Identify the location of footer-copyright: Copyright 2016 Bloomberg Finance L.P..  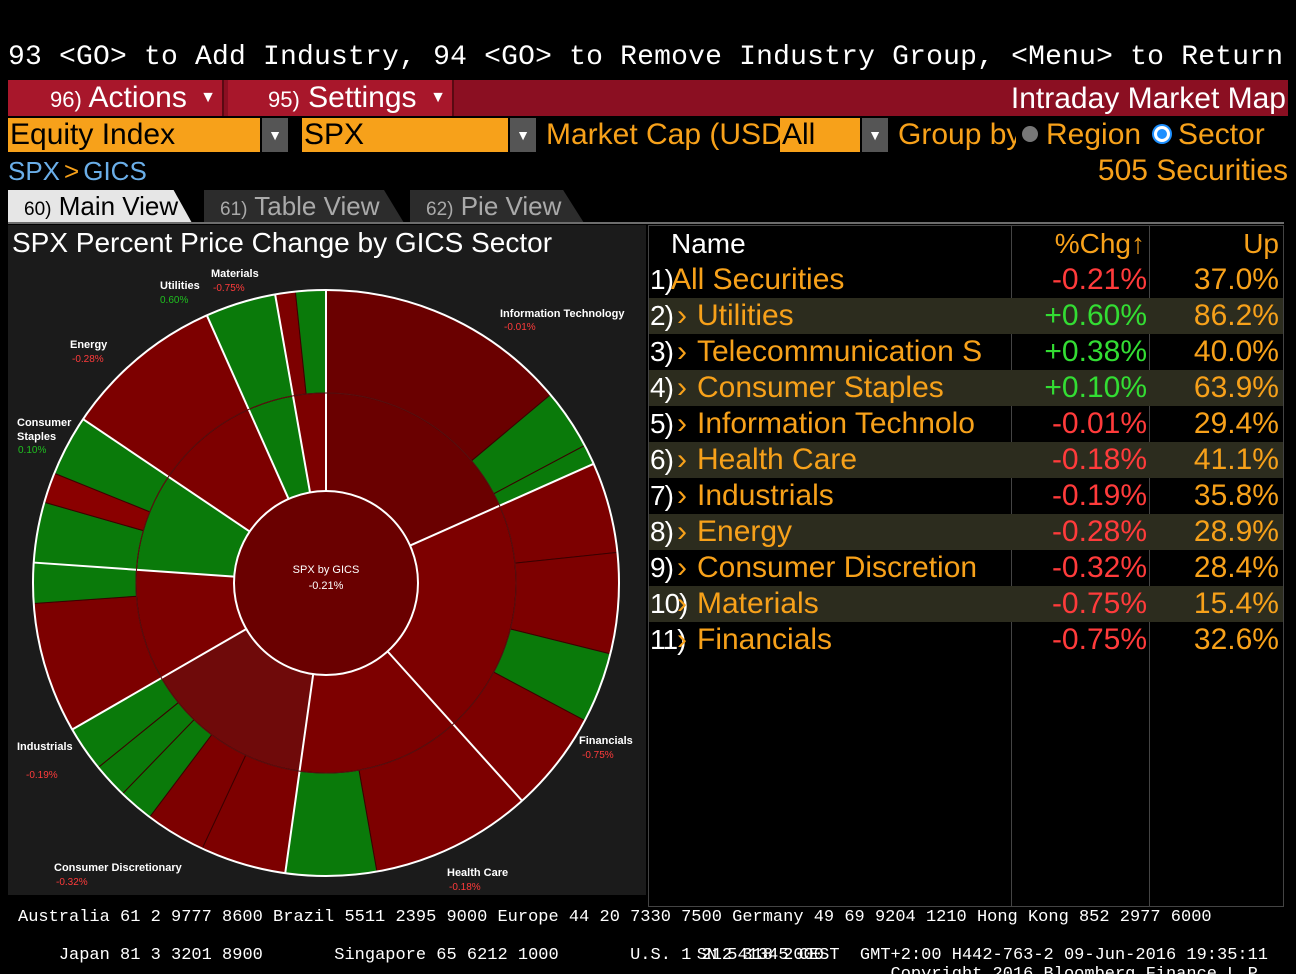
(1079, 969).